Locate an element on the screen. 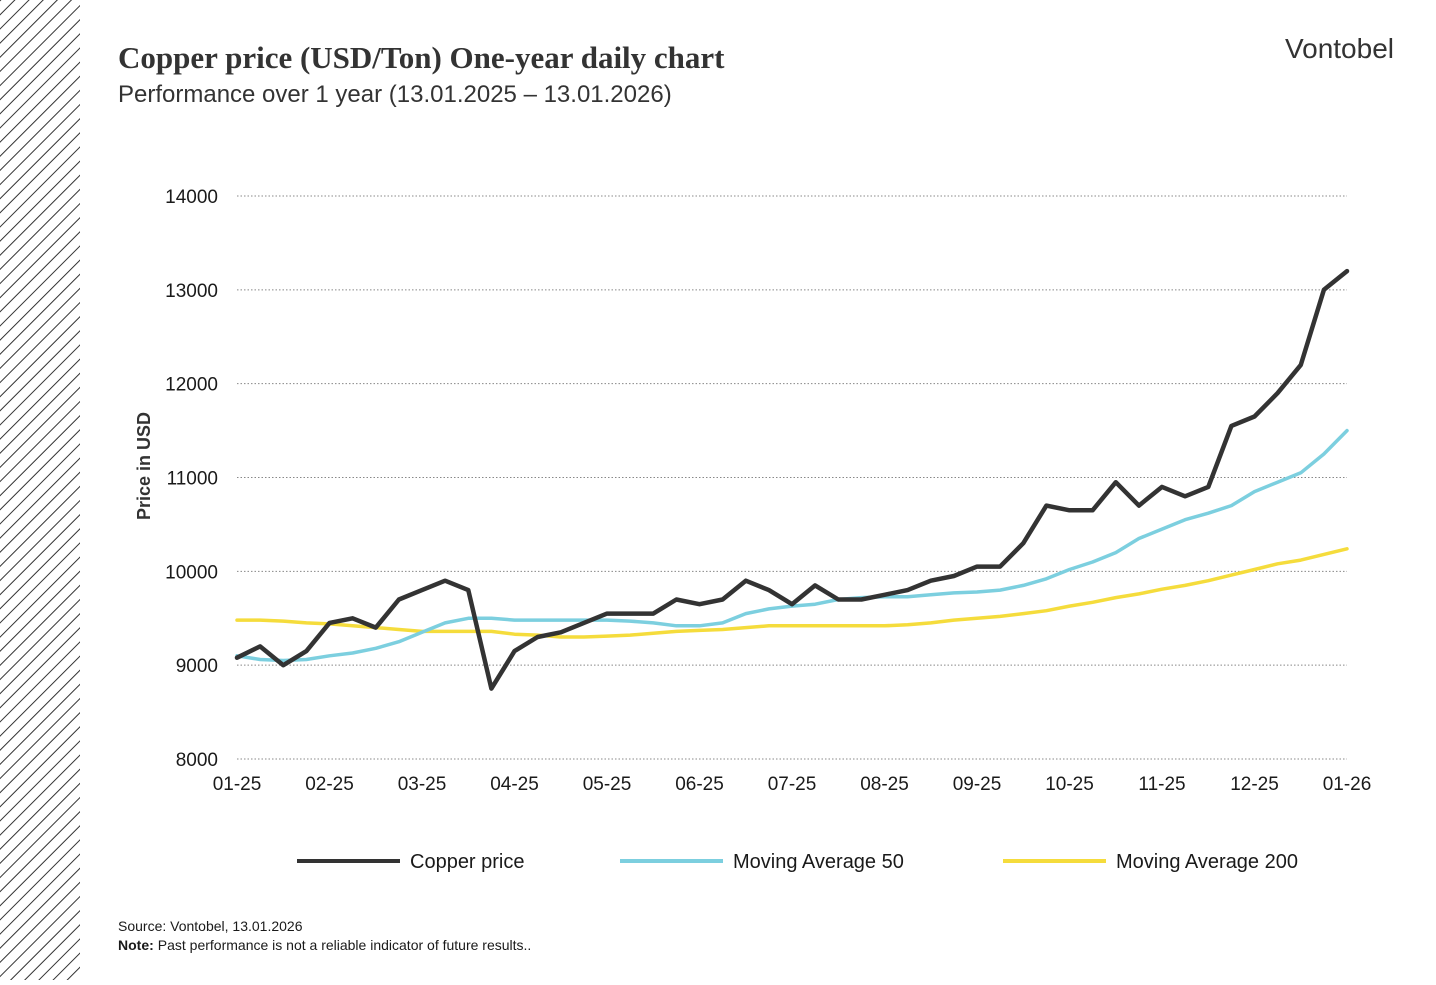 This screenshot has width=1436, height=985. series-line is located at coordinates (792, 593).